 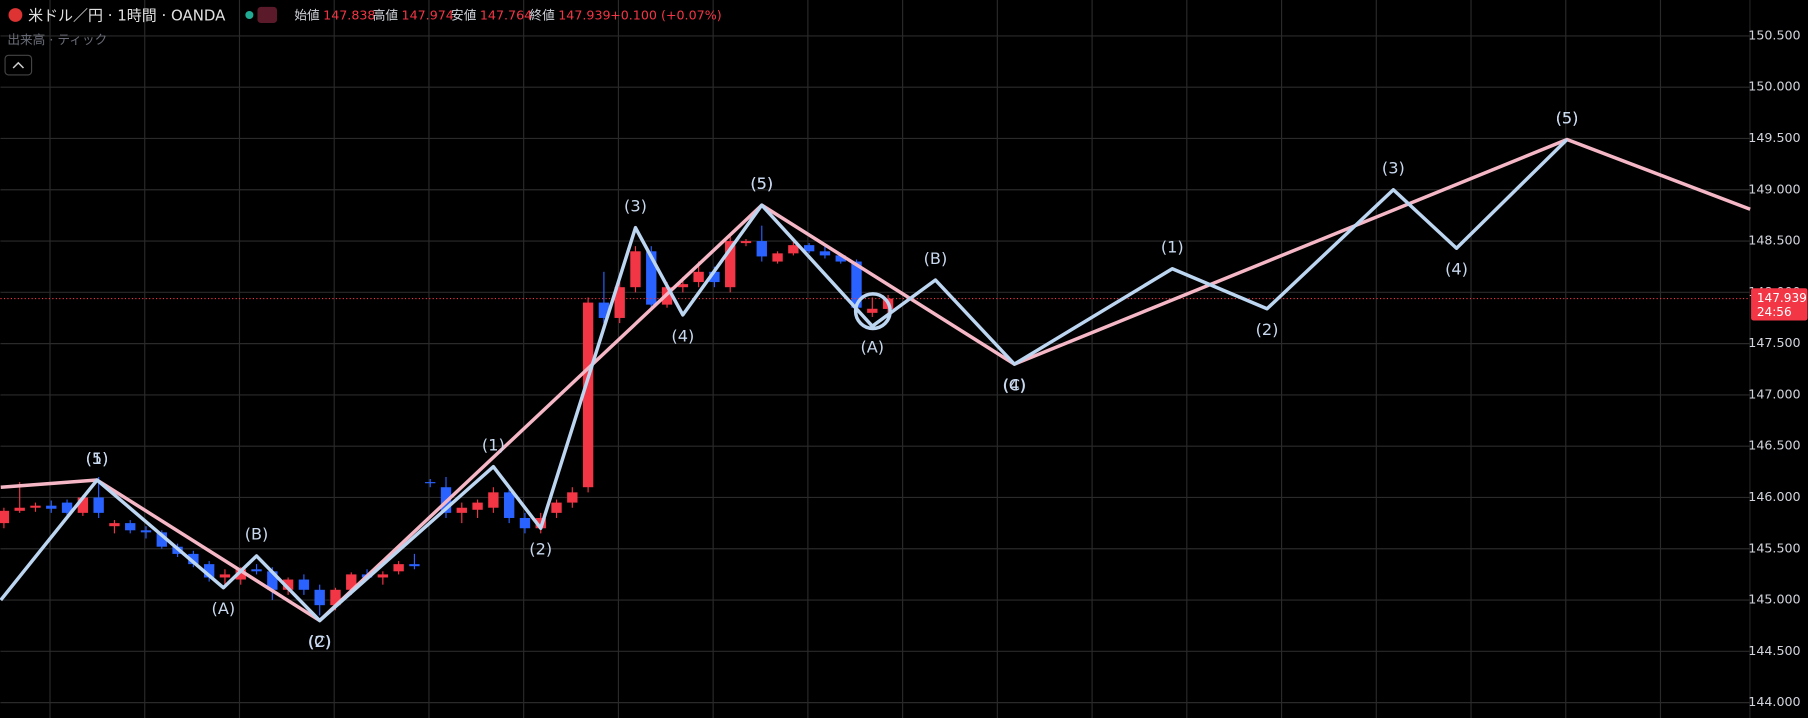 I want to click on y-tick-label: 148.500, so click(x=1774, y=240).